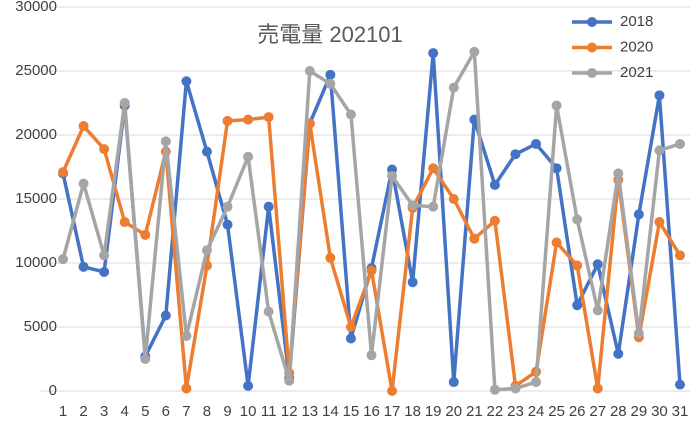  What do you see at coordinates (636, 46) in the screenshot?
I see `legend-label: 2020` at bounding box center [636, 46].